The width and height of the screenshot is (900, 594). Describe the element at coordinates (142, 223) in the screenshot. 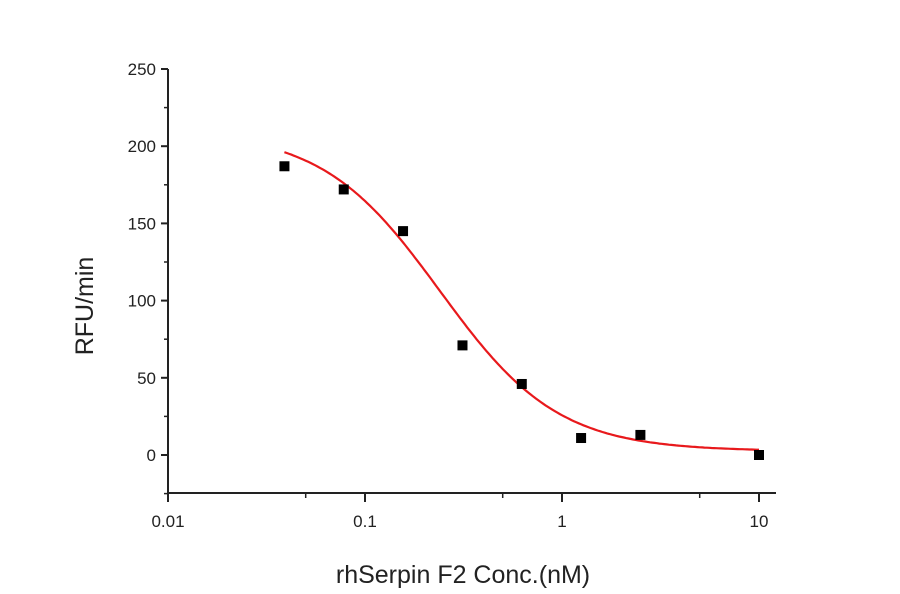

I see `y-tick-label: 150` at that location.